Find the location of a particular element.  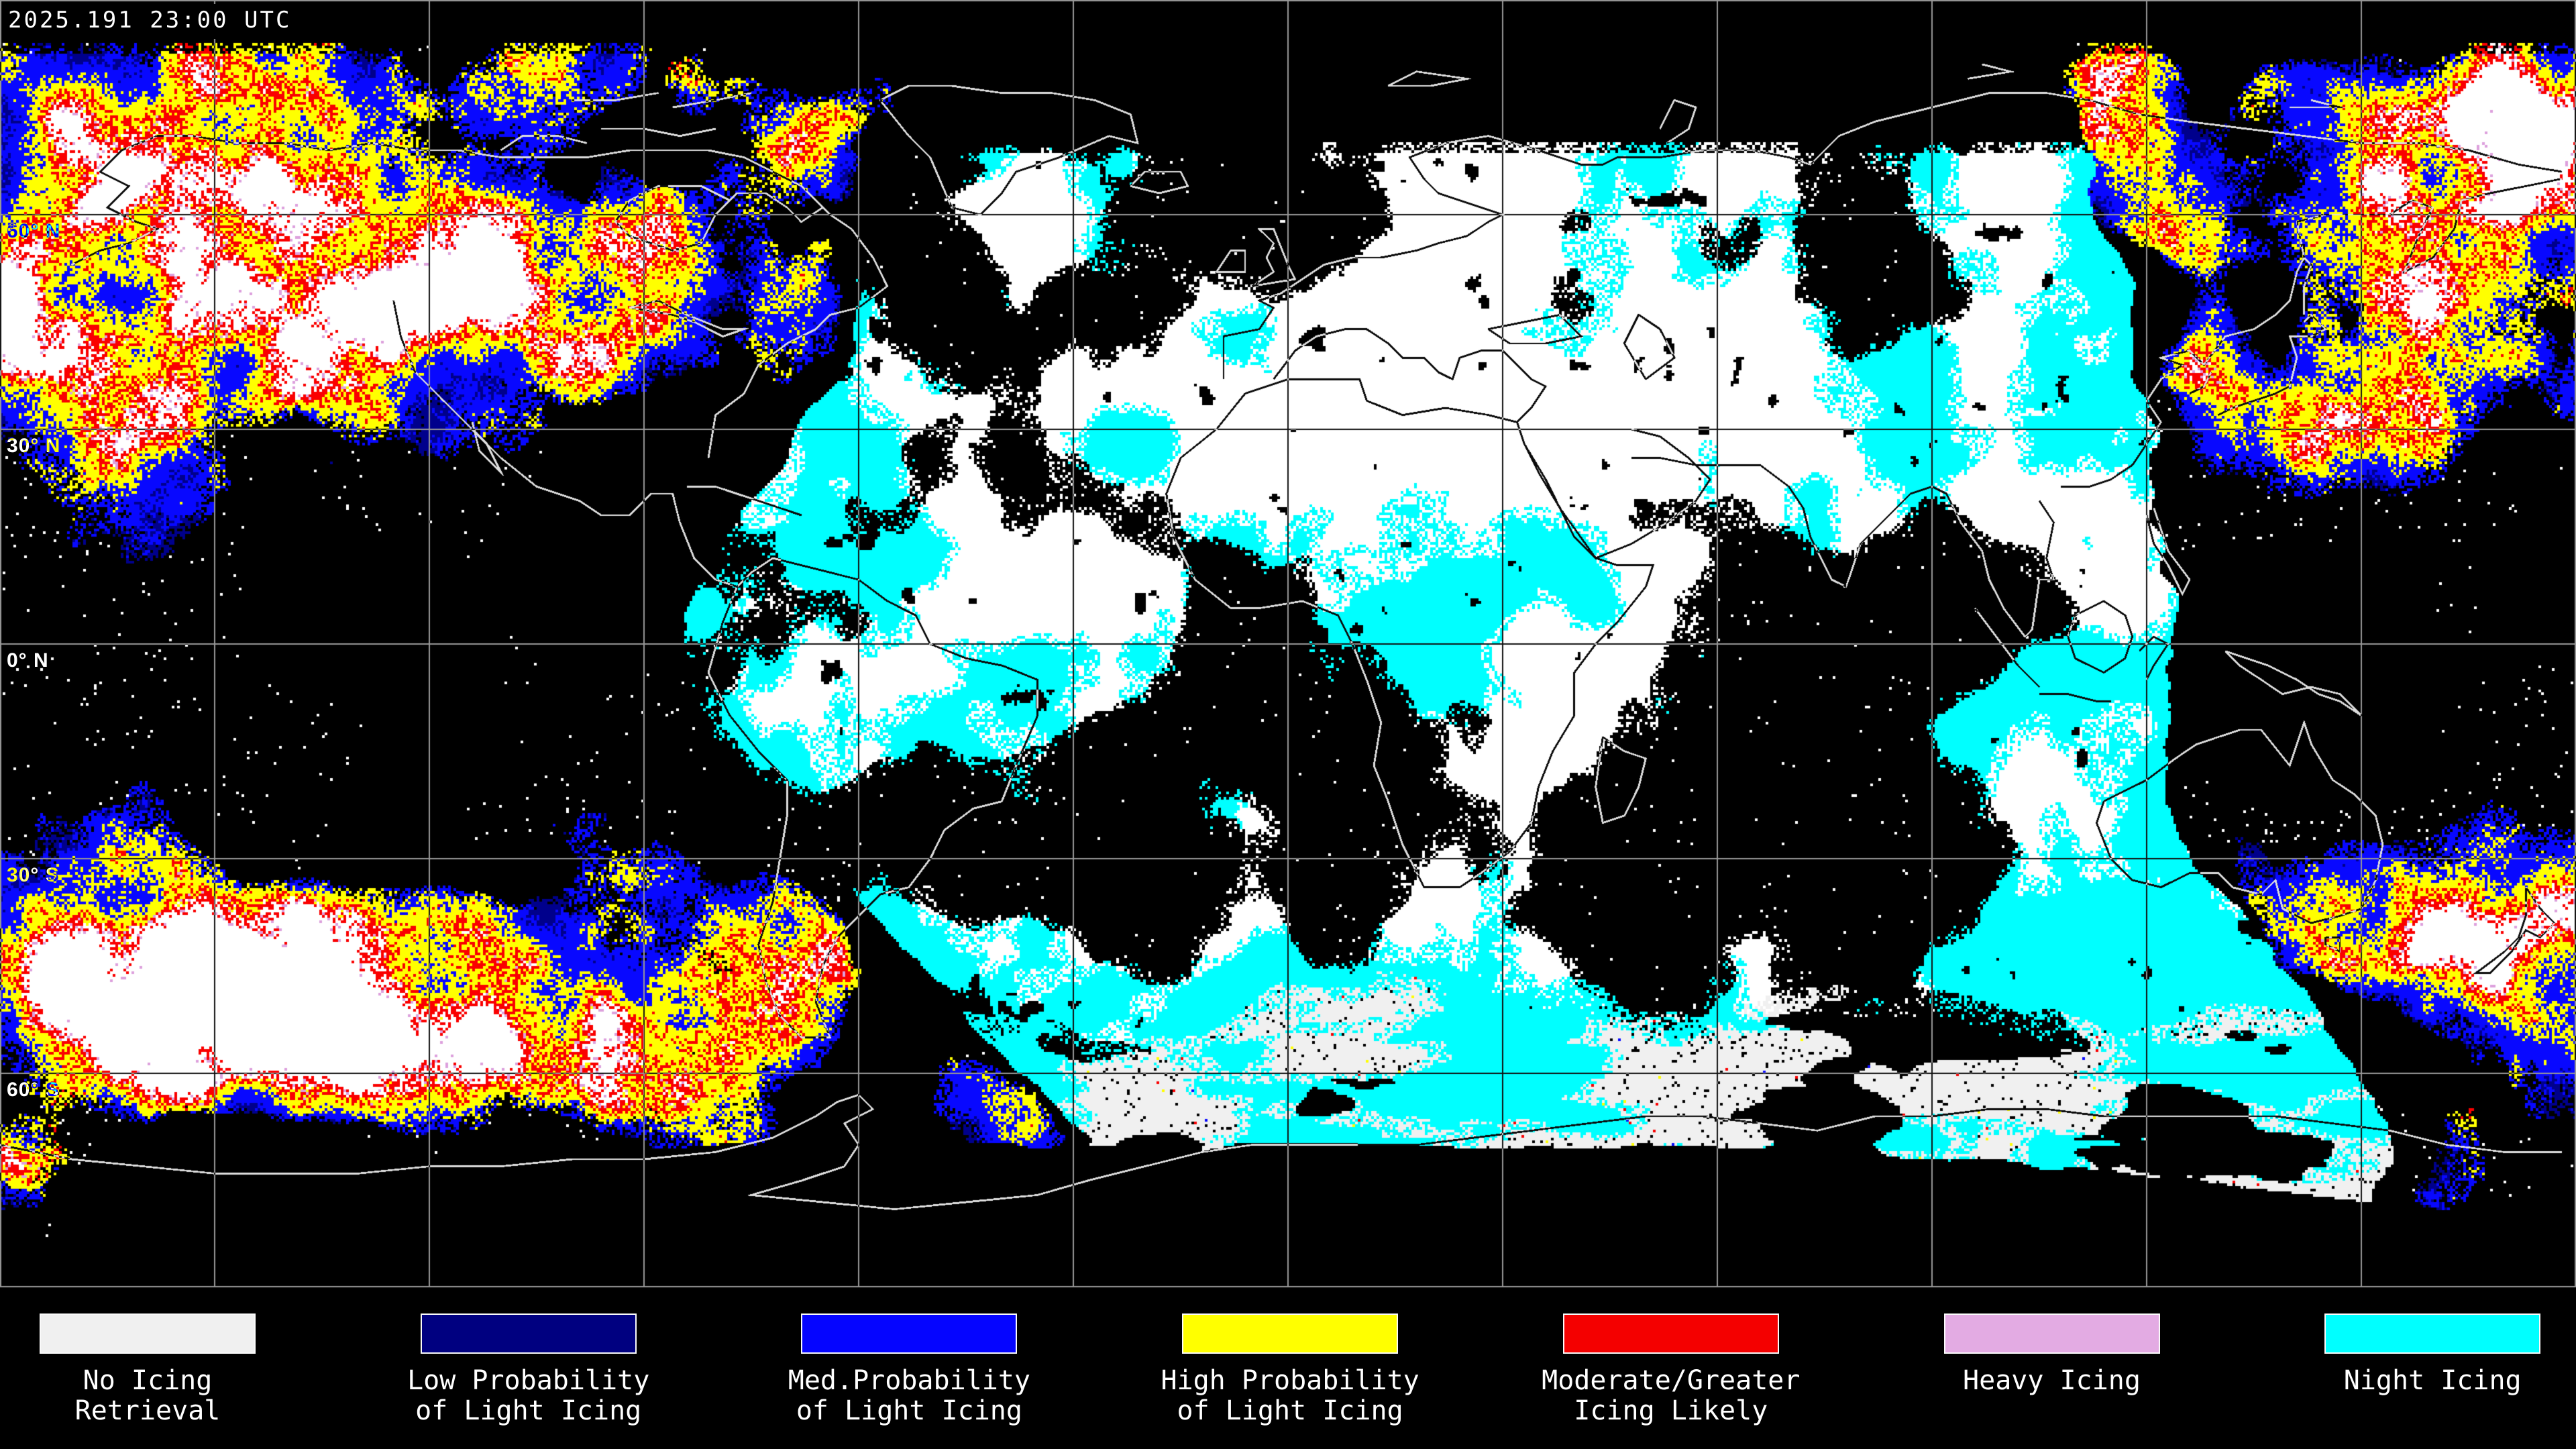

legend-swatch-no-icing-retrieval is located at coordinates (148, 1333).